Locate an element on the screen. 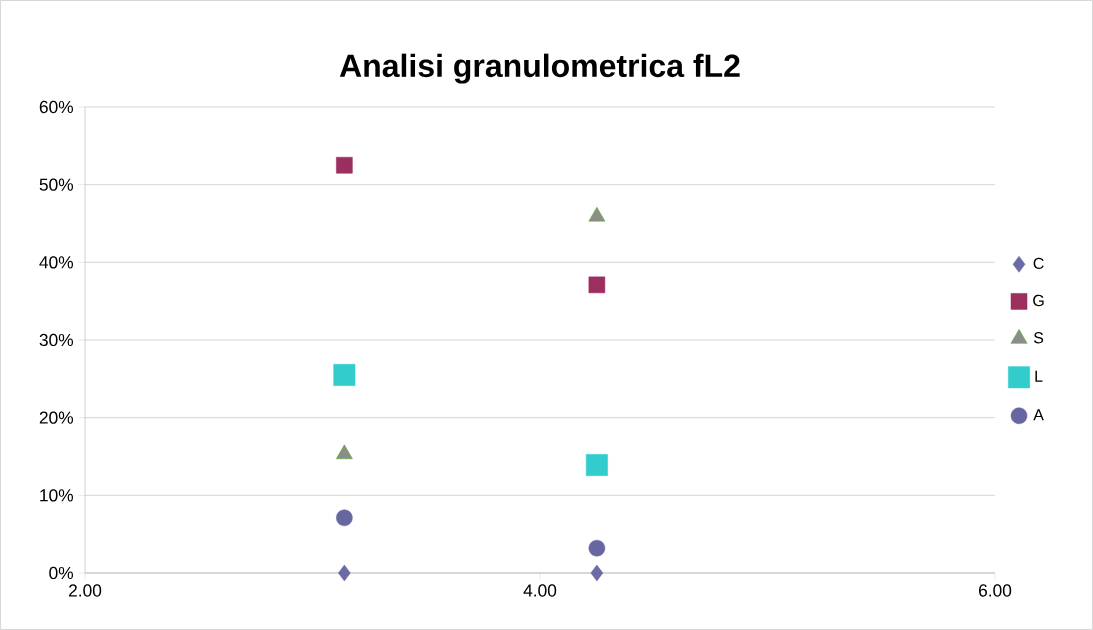 The image size is (1093, 630). y-tick-label: 20% is located at coordinates (56, 417).